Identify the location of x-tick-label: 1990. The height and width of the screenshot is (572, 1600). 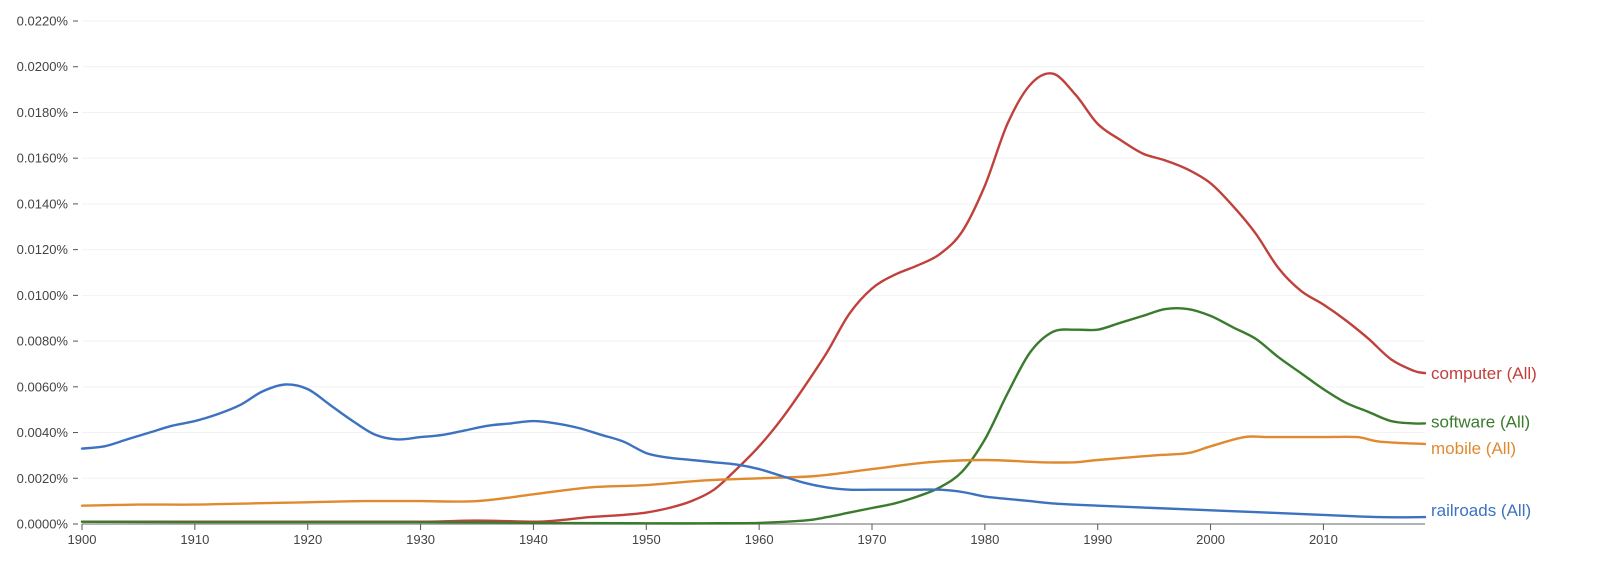
(1097, 539).